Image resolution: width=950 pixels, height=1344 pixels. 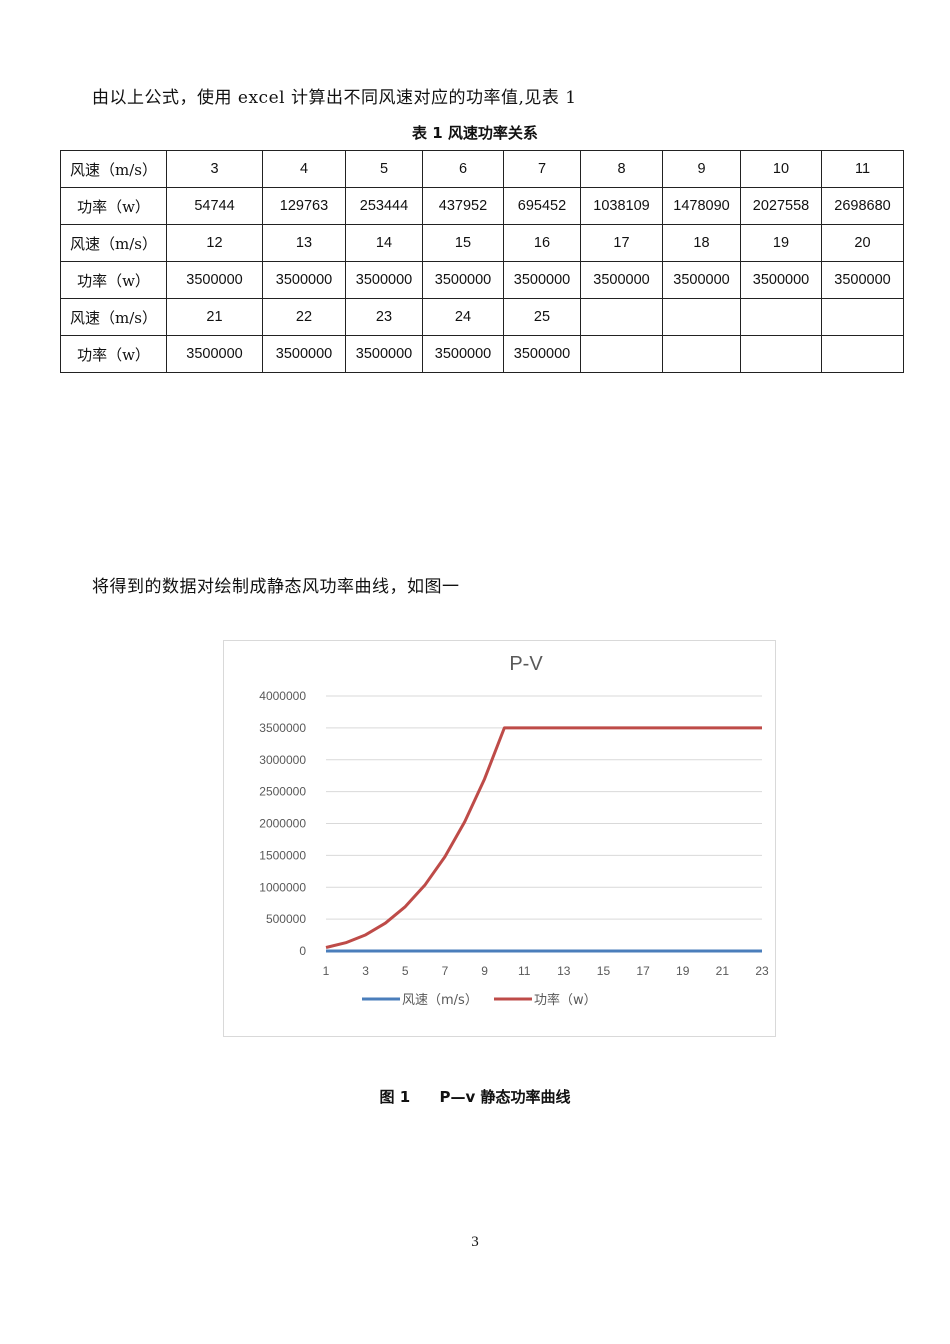 I want to click on table-row: 功率（w） 3500000 3500000 3500000 3500000 3500000, so click(x=482, y=354).